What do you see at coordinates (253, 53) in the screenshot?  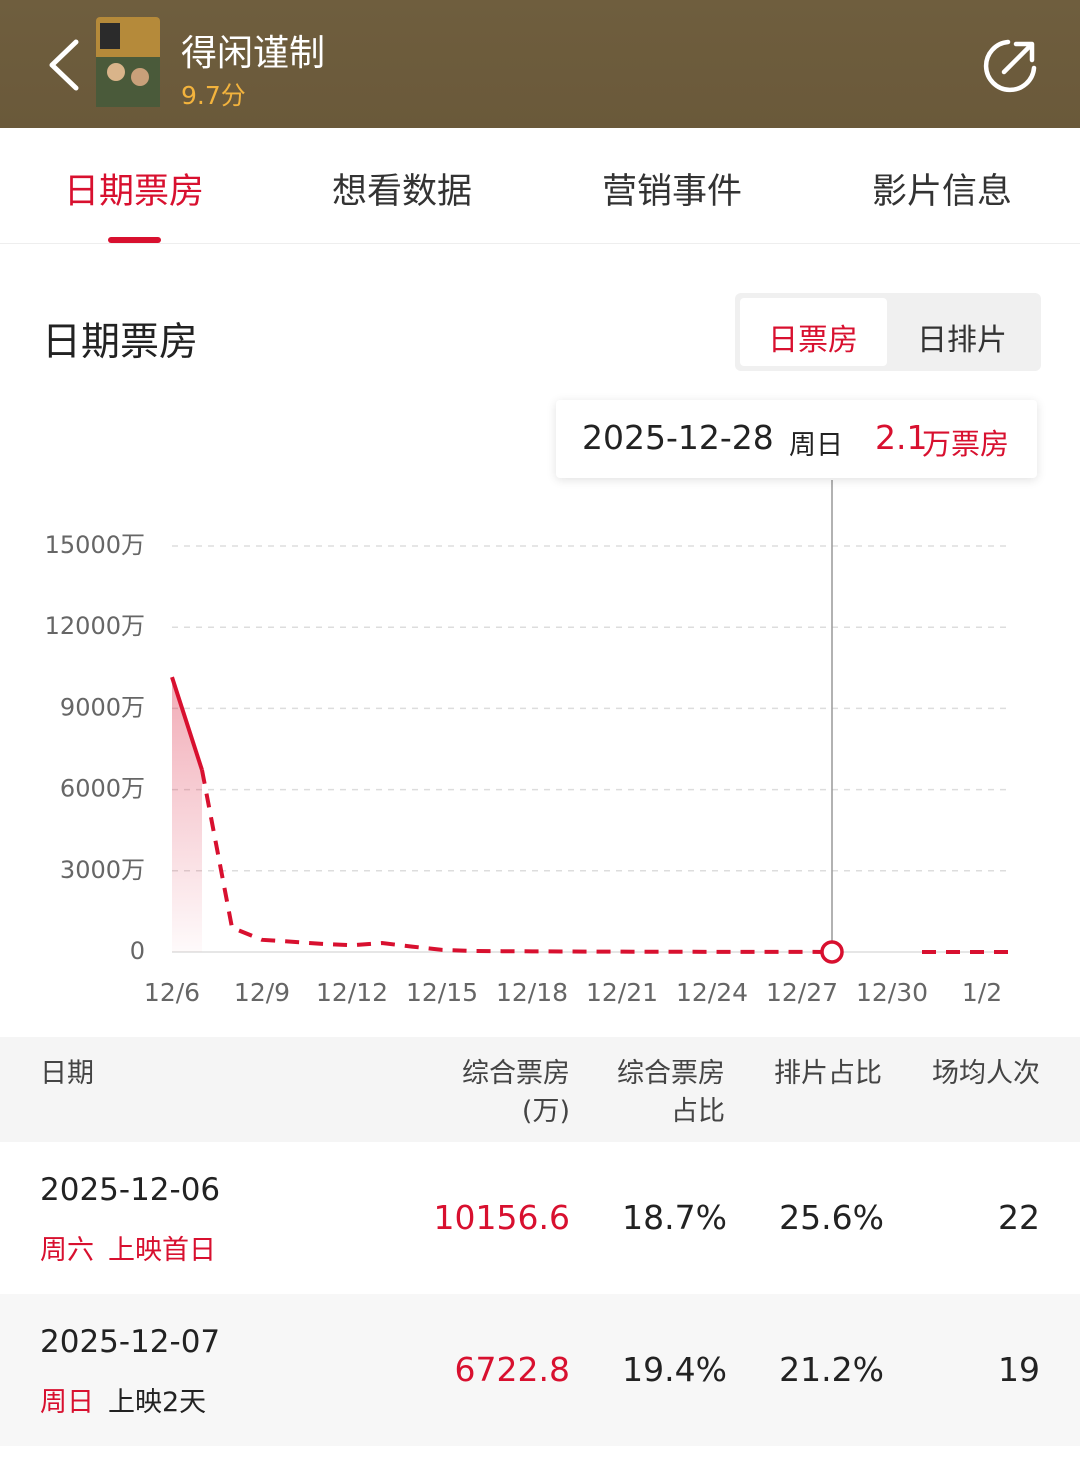 I see `movie-title: 得闲谨制` at bounding box center [253, 53].